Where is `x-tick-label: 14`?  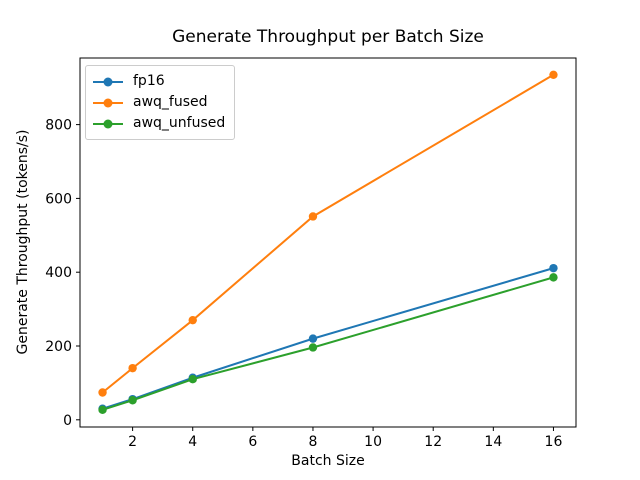 x-tick-label: 14 is located at coordinates (493, 442).